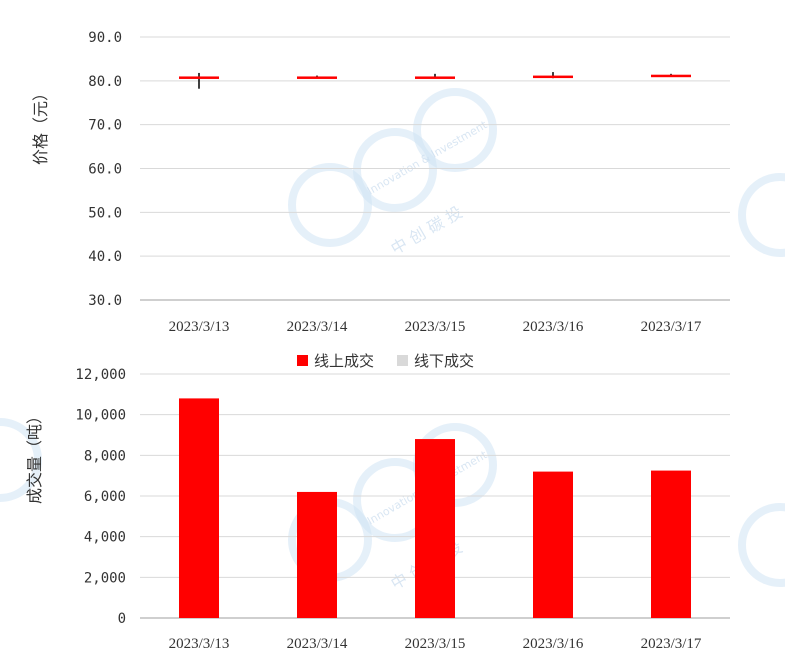  What do you see at coordinates (553, 644) in the screenshot?
I see `volume-x-tick: 2023/3/16` at bounding box center [553, 644].